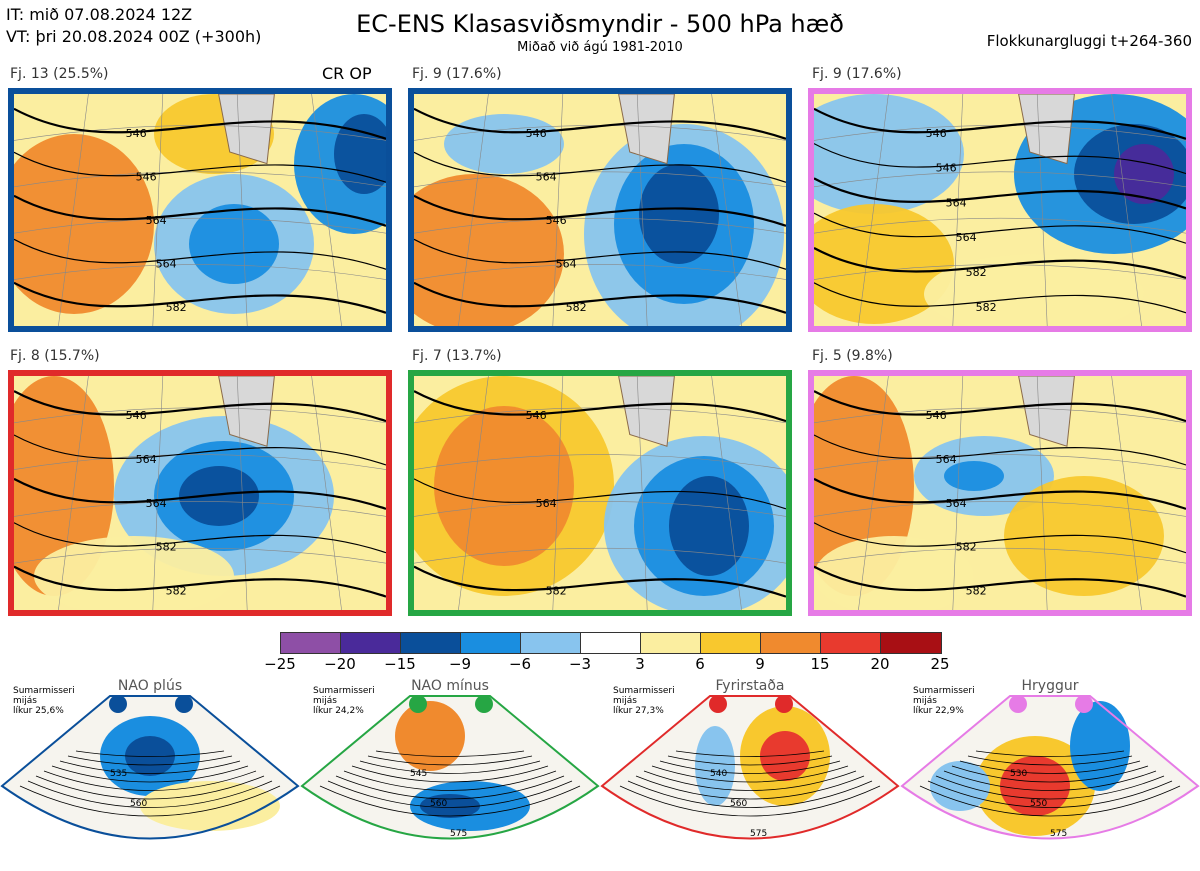  Describe the element at coordinates (325, 701) in the screenshot. I see `regime-info-line: mijás` at that location.